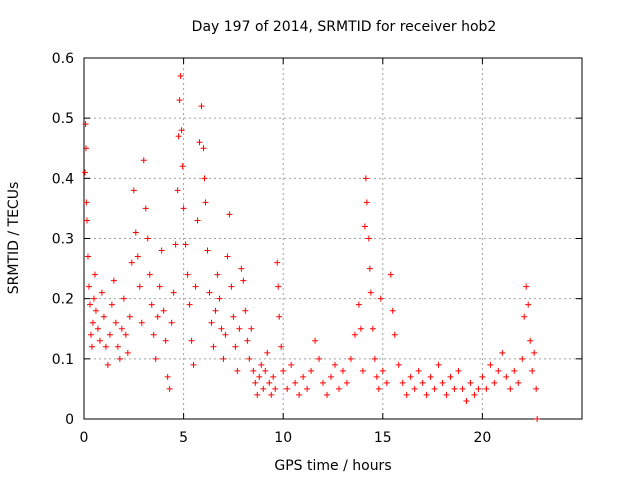 The height and width of the screenshot is (480, 640). Describe the element at coordinates (63, 119) in the screenshot. I see `y-tick-label: 0.5` at that location.